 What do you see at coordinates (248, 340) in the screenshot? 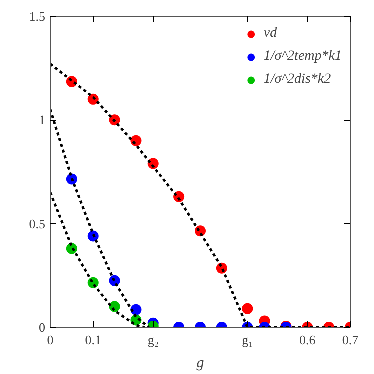
I see `x-tick-label: g₁` at bounding box center [248, 340].